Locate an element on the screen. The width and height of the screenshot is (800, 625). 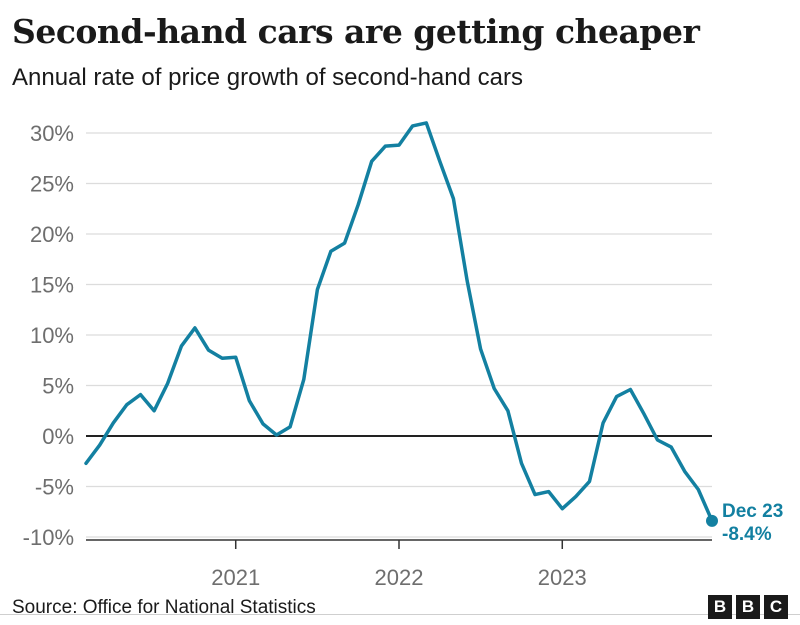
y-tick-label: 0% is located at coordinates (58, 436).